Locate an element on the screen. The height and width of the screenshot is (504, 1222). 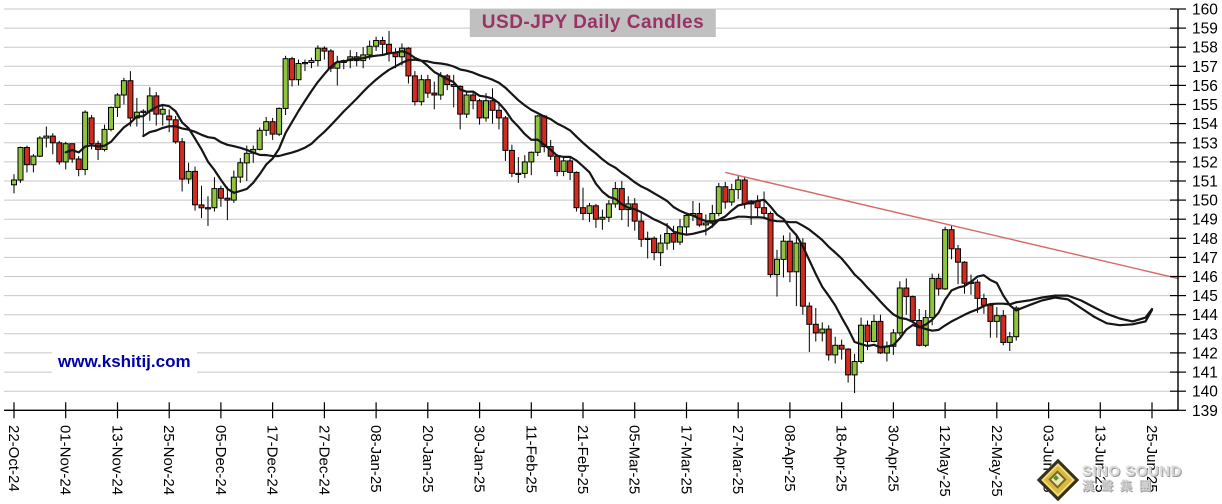
y-tick-label: 160 is located at coordinates (1205, 10).